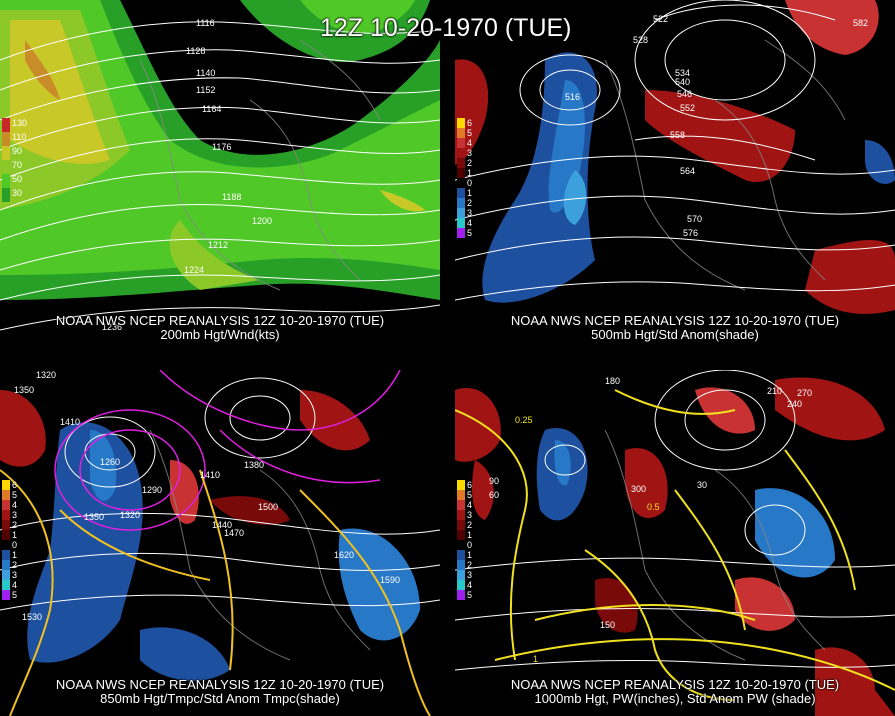  I want to click on contour-label: 1236, so click(112, 327).